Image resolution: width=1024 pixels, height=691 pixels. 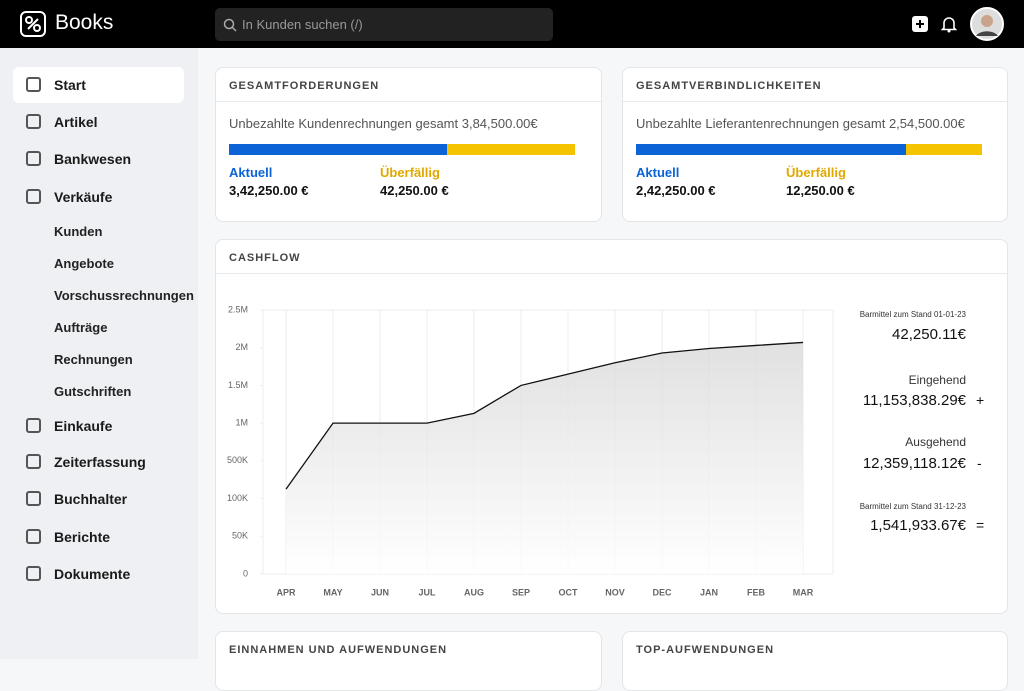 I want to click on card-title: GESAMTFORDERUNGEN, so click(x=304, y=86).